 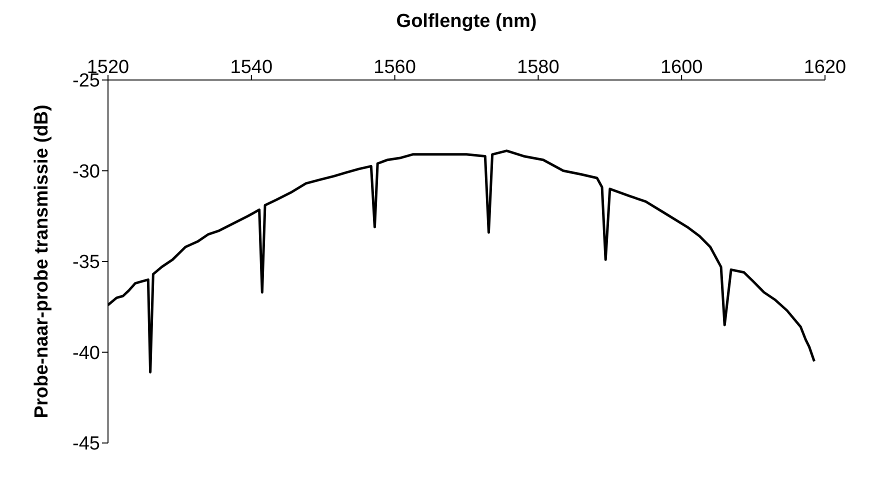 What do you see at coordinates (466, 21) in the screenshot?
I see `x-axis-title: Golflengte (nm)` at bounding box center [466, 21].